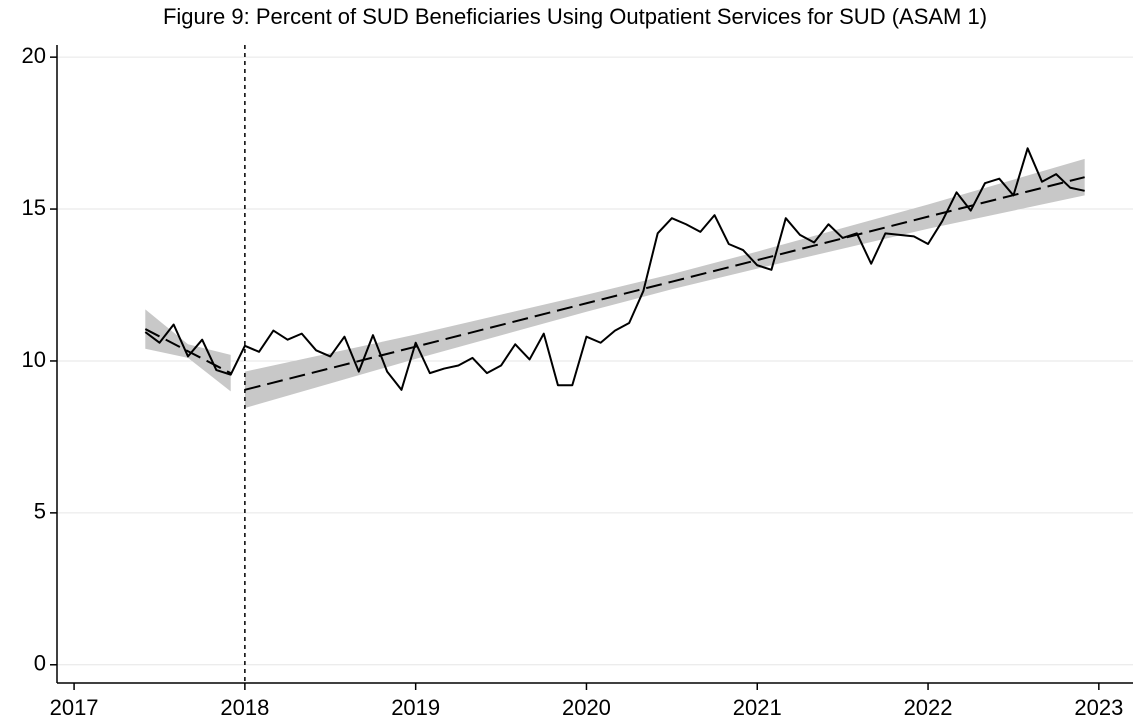  I want to click on y-tick-label: 15, so click(34, 207).